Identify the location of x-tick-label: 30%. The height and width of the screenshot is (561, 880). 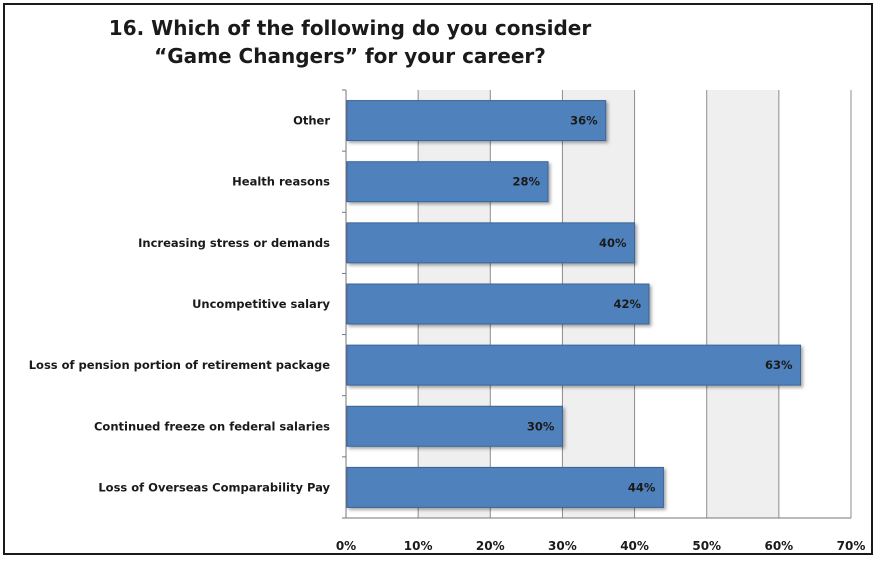
(562, 546).